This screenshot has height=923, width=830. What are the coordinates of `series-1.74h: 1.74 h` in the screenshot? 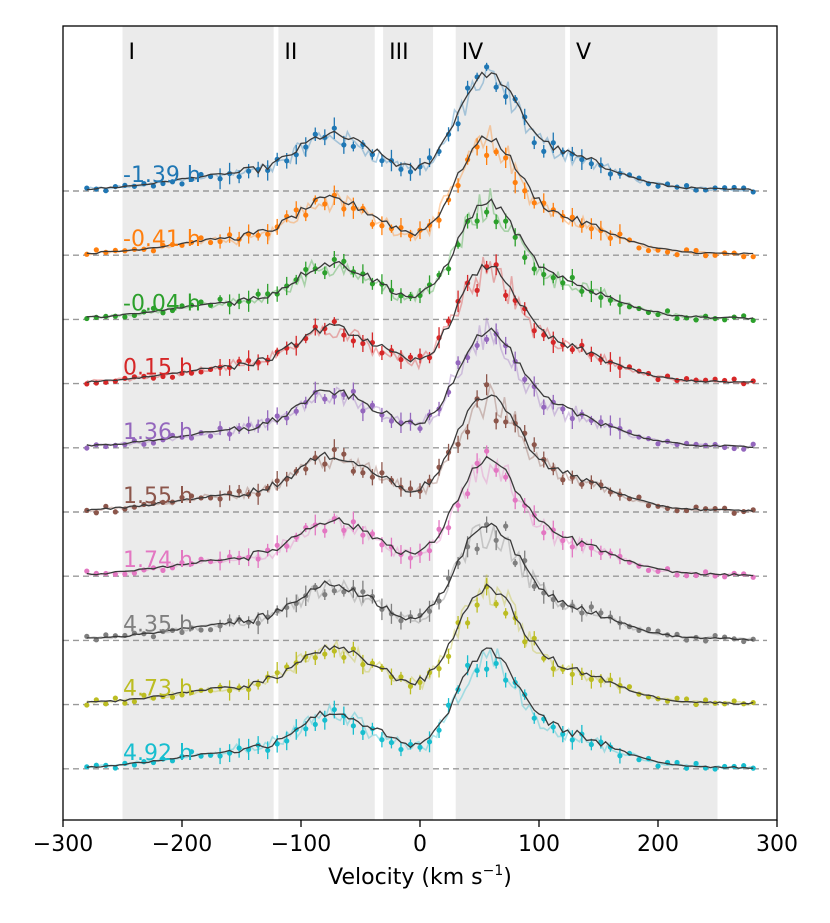 It's located at (415, 512).